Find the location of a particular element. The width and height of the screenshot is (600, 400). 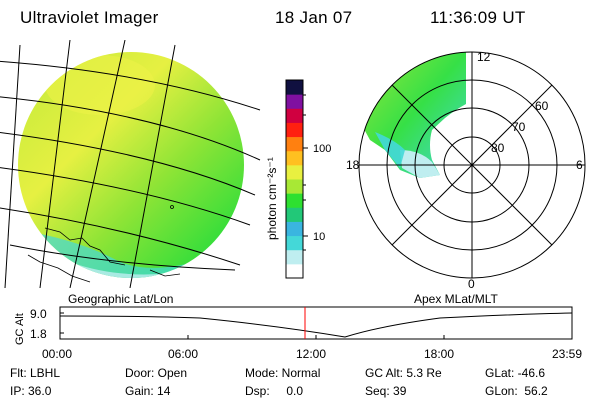

gc-alt-status: GC Alt: 5.3 Re is located at coordinates (403, 373).